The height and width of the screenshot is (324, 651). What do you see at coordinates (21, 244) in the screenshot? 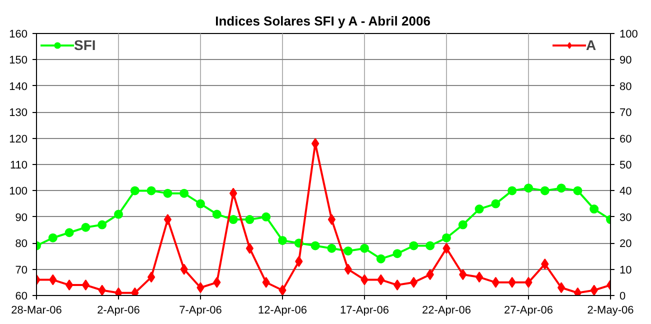
I see `y-tick-label: 80` at bounding box center [21, 244].